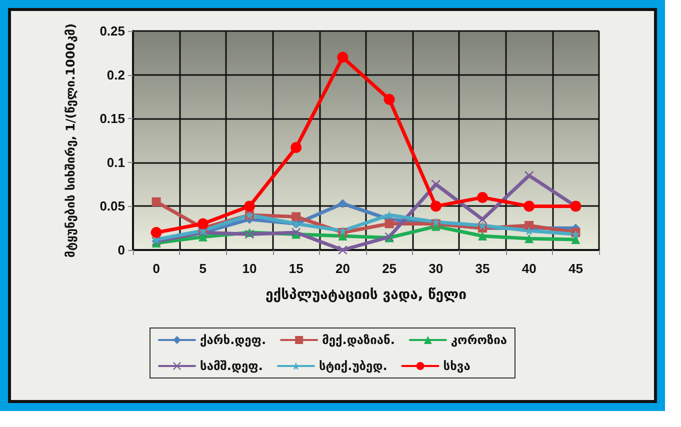 The image size is (681, 427). Describe the element at coordinates (231, 366) in the screenshot. I see `legend-label: სამშ.დეფ.` at that location.